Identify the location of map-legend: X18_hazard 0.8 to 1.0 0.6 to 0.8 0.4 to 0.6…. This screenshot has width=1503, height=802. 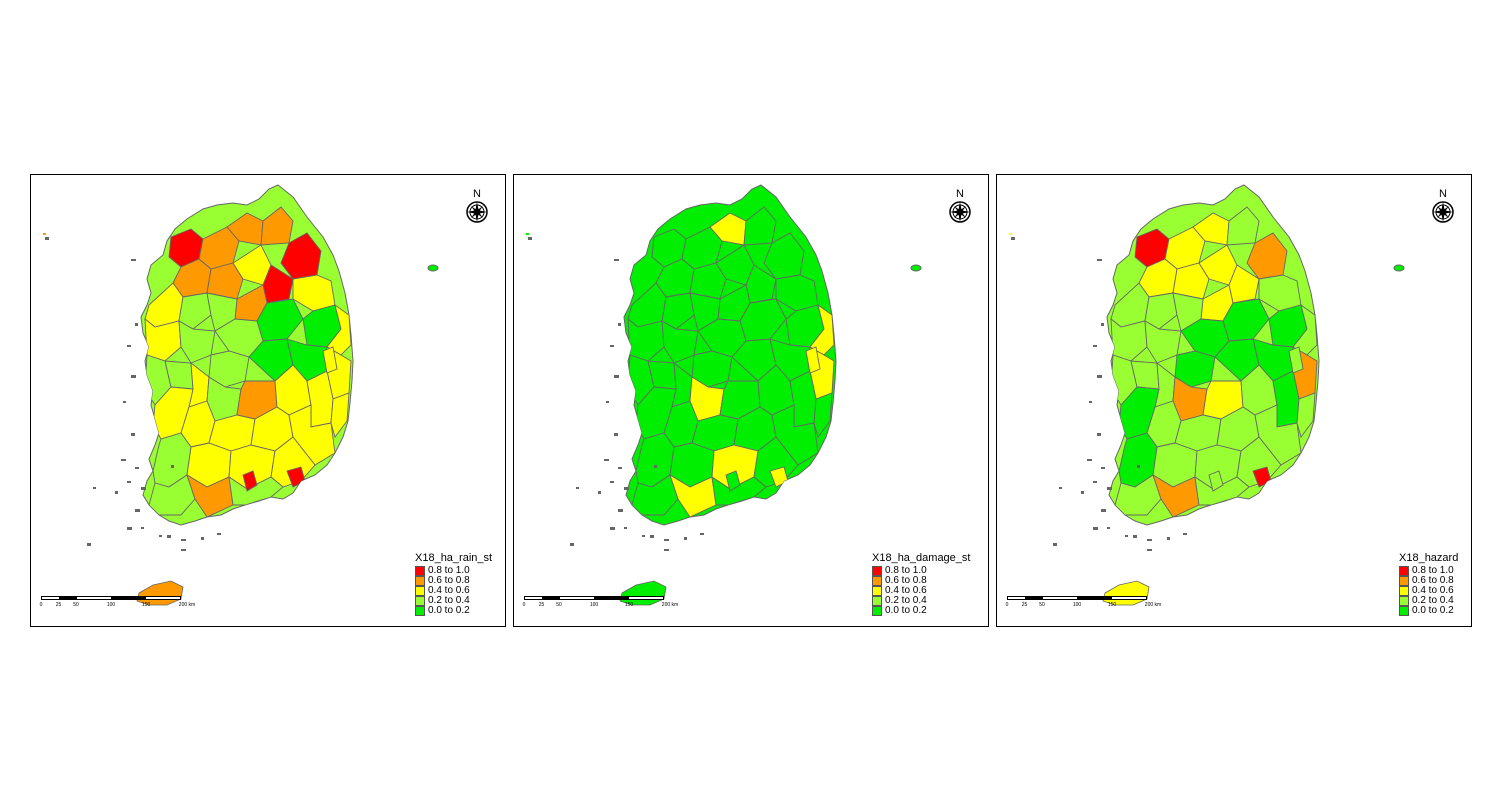
(1428, 584).